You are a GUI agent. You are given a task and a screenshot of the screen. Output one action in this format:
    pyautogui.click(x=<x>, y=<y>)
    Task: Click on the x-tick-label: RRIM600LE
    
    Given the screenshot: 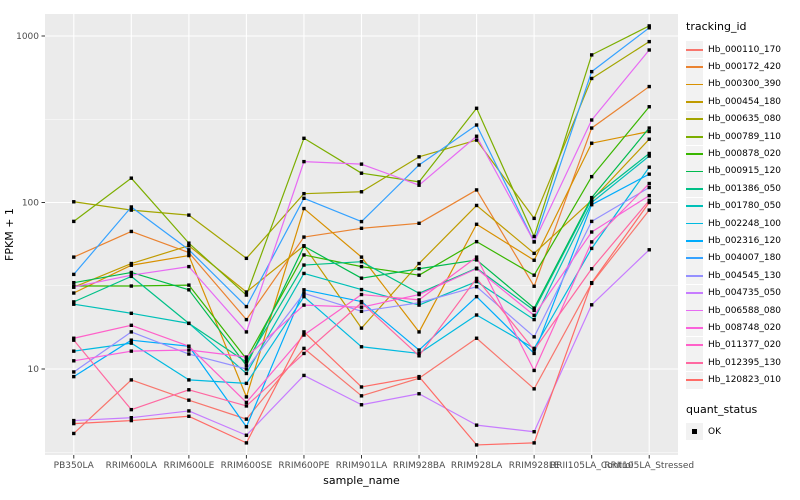 What is the action you would take?
    pyautogui.click(x=188, y=466)
    